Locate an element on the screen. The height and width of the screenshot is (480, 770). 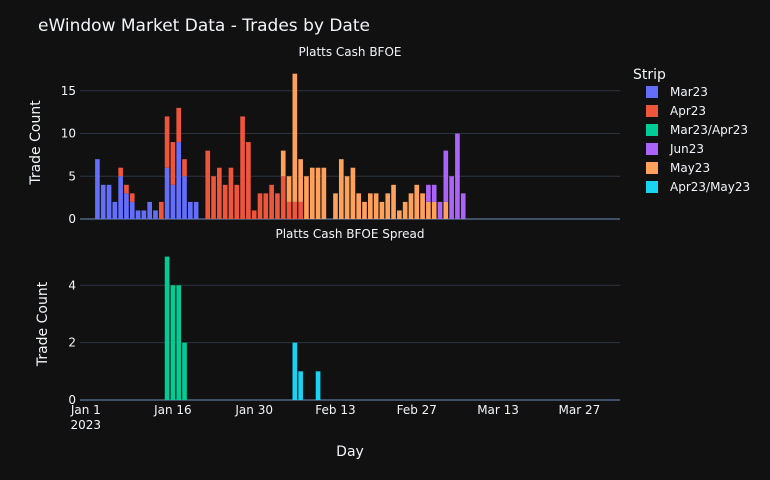
legend-title: Strip is located at coordinates (649, 75).